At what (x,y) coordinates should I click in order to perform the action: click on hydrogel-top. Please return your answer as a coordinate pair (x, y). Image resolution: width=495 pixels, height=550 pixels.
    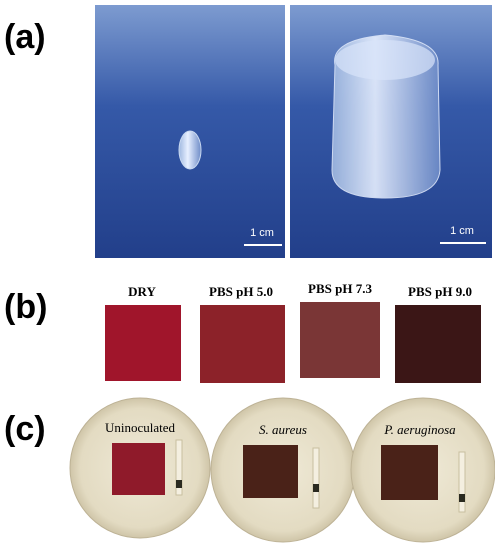
    Looking at the image, I should click on (385, 60).